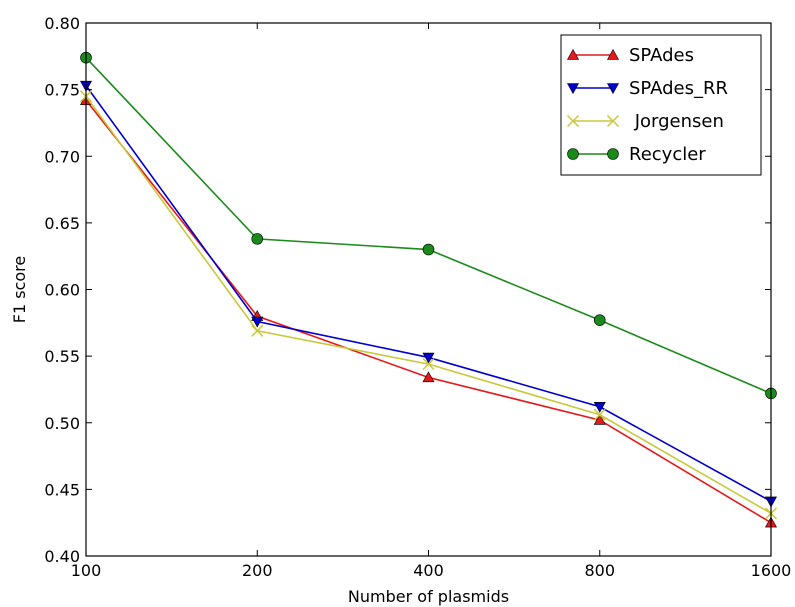  I want to click on legend-label: Recycler, so click(667, 154).